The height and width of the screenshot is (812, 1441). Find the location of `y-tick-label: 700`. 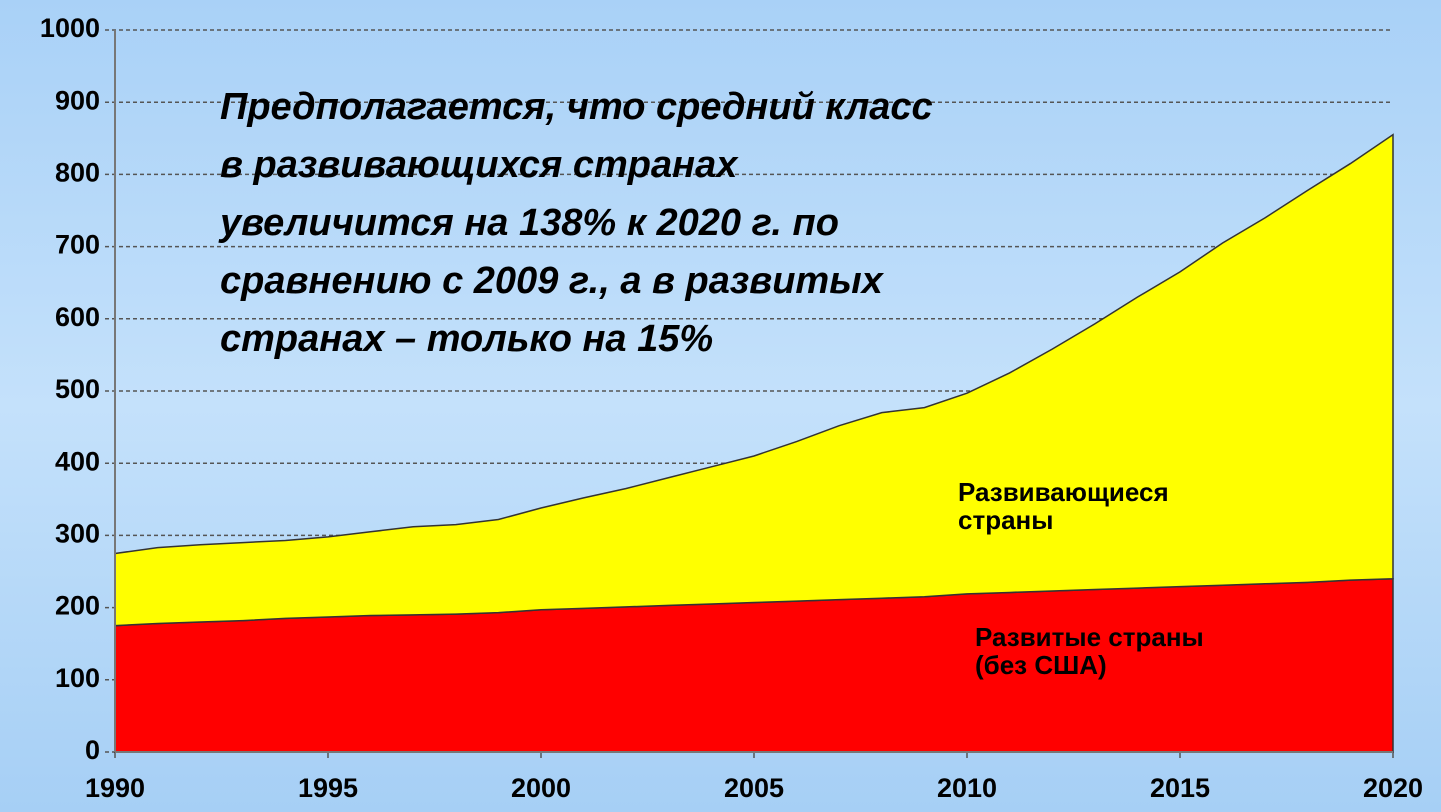

y-tick-label: 700 is located at coordinates (77, 245).